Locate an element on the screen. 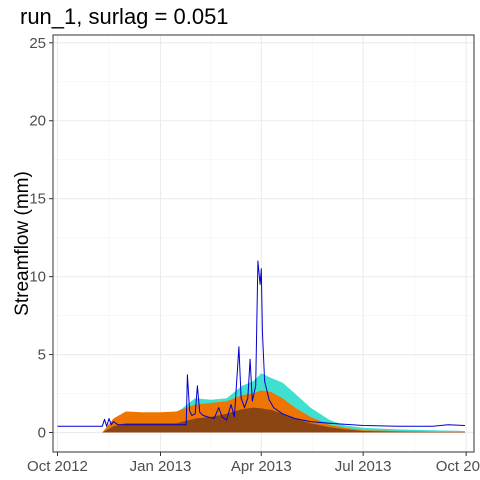  y-tick-label: 25 is located at coordinates (37, 43).